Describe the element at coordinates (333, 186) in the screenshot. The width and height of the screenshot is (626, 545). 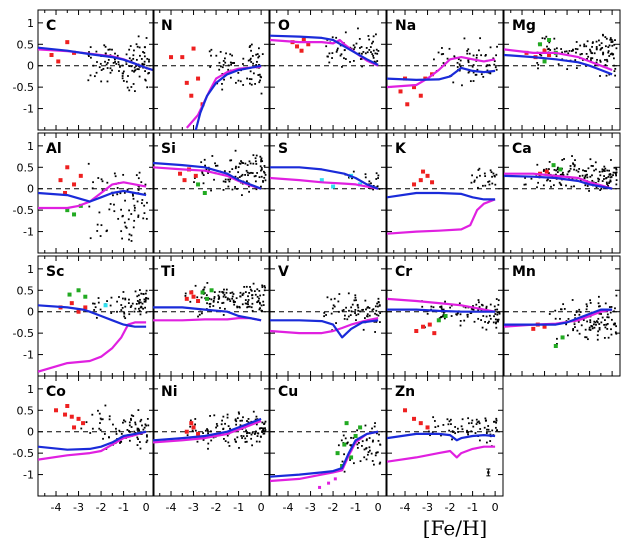
I see `cyan-point` at that location.